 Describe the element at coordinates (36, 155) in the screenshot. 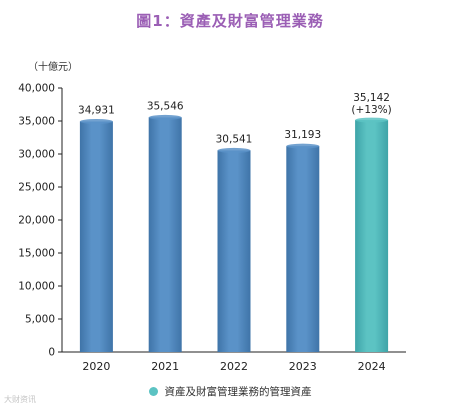

I see `y-tick-label: 30,000` at that location.